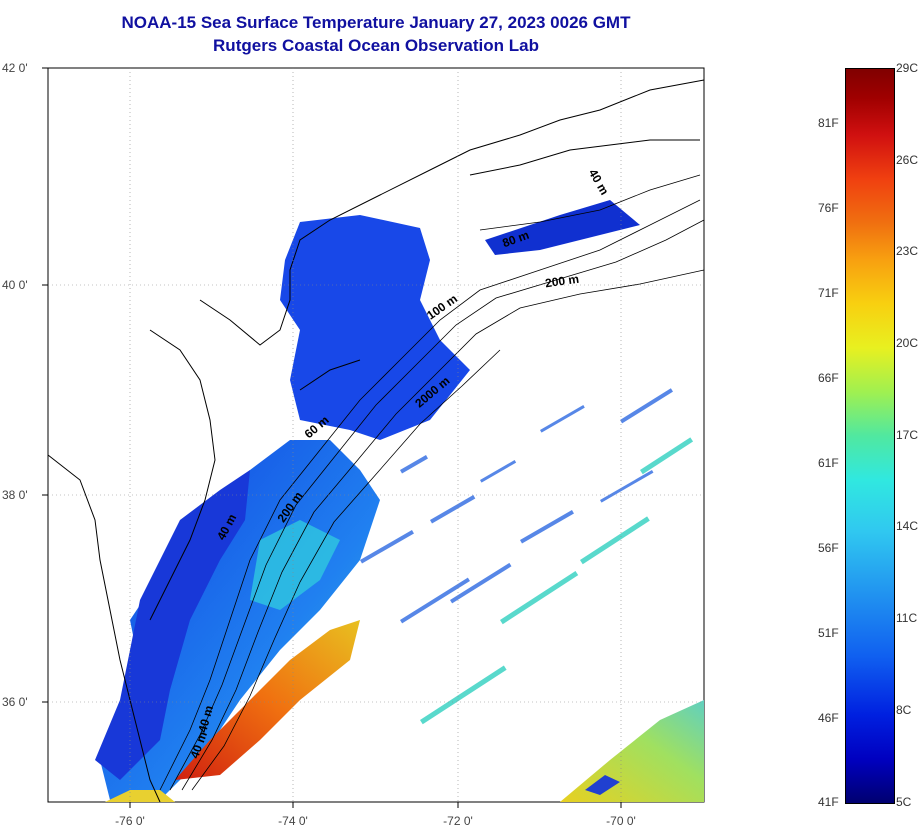  I want to click on colorbar-label-f: 71F, so click(828, 293).